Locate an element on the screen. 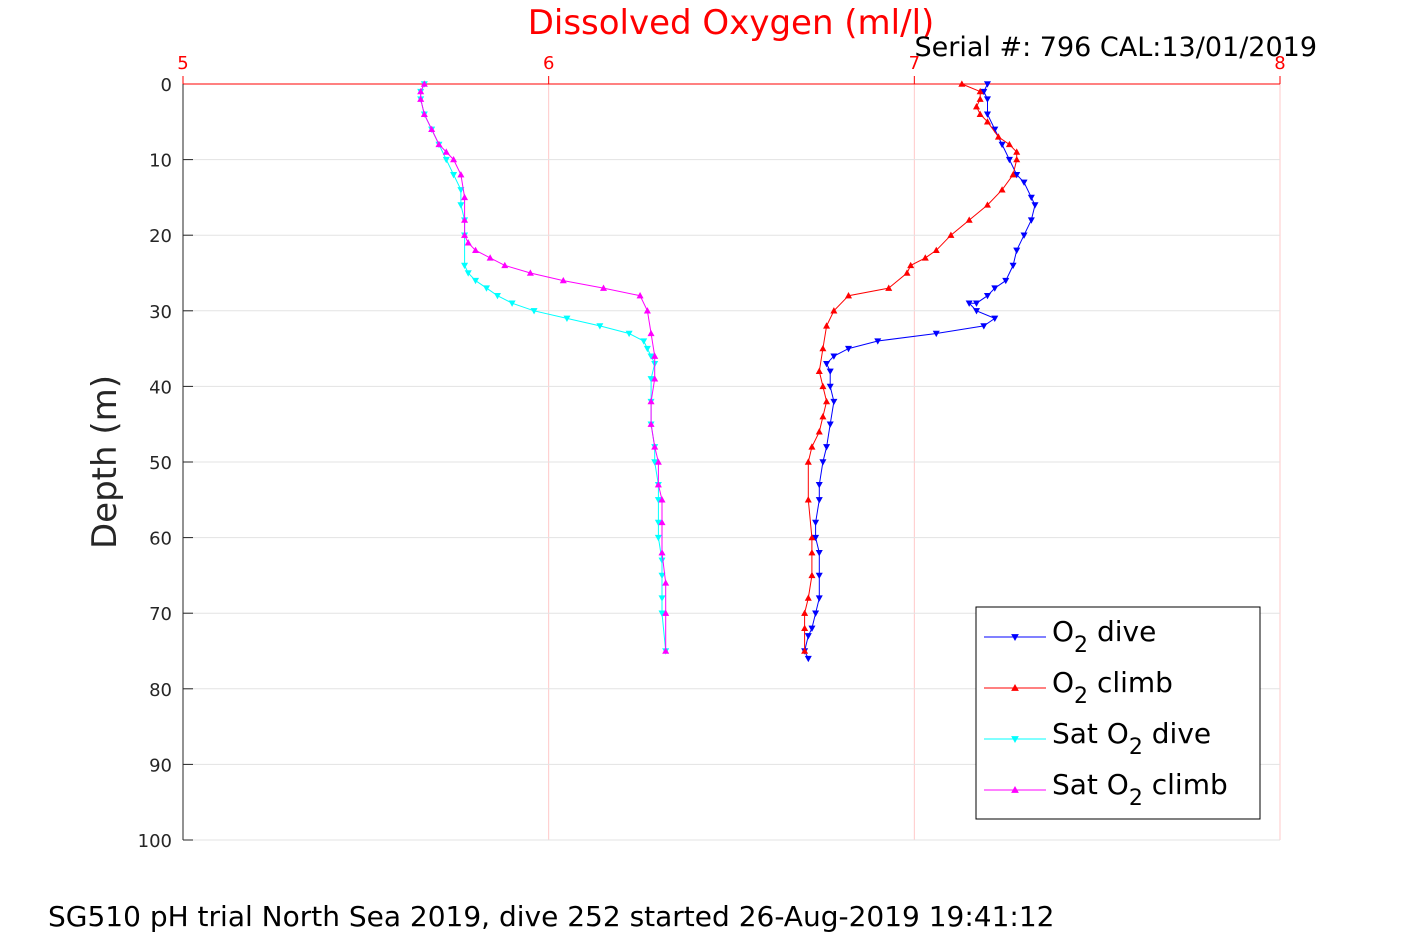 Image resolution: width=1417 pixels, height=945 pixels. legend-entry: O2 dive is located at coordinates (1070, 636).